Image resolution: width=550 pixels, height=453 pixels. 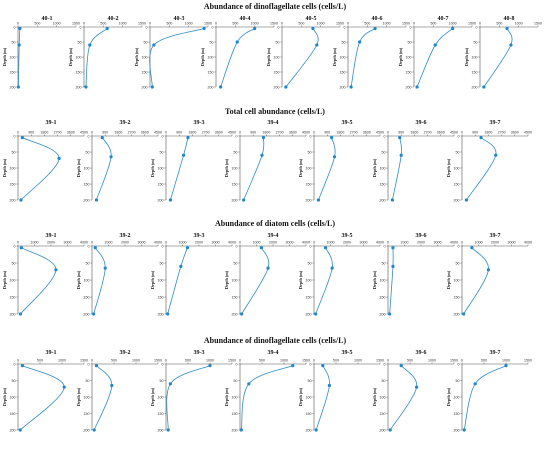 What do you see at coordinates (306, 133) in the screenshot?
I see `x-tick-label: 4500` at bounding box center [306, 133].